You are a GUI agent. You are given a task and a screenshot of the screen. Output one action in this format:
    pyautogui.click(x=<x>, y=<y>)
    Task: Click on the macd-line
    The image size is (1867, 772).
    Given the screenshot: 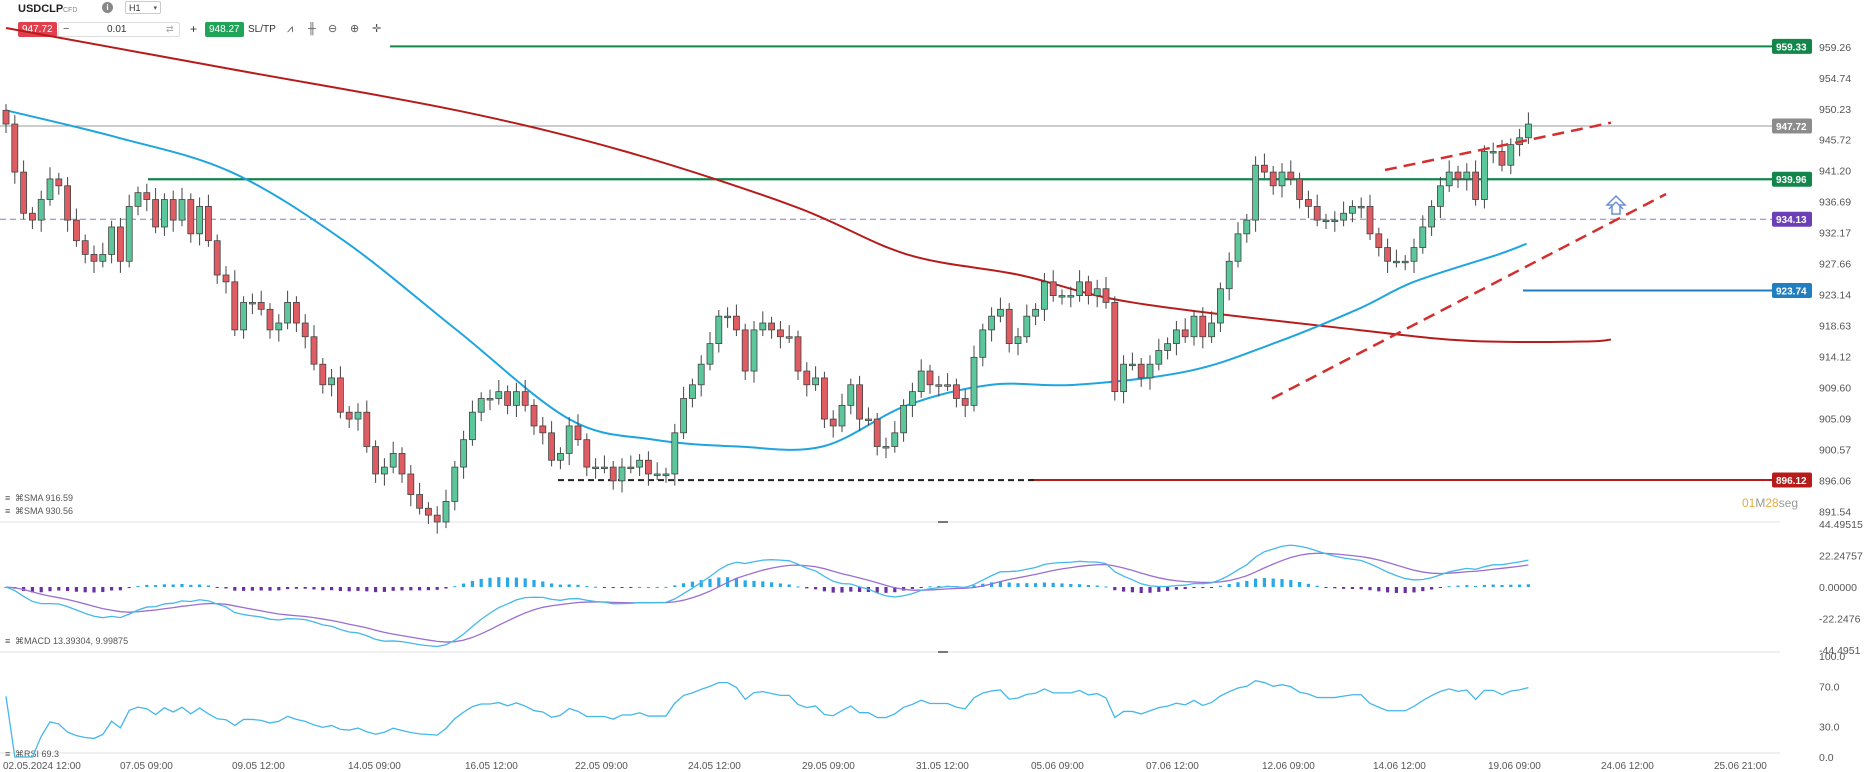 What is the action you would take?
    pyautogui.click(x=767, y=596)
    